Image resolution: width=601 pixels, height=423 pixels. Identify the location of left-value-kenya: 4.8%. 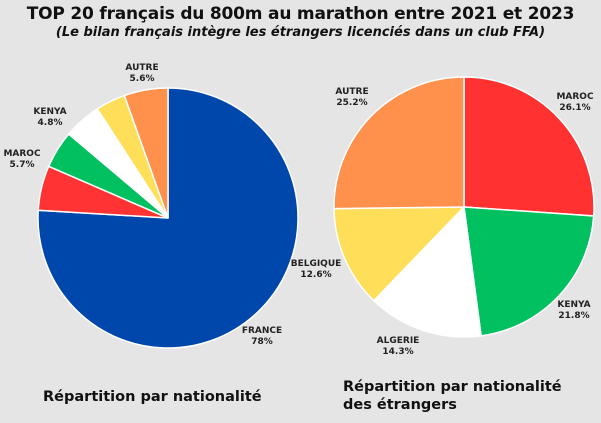
(50, 123).